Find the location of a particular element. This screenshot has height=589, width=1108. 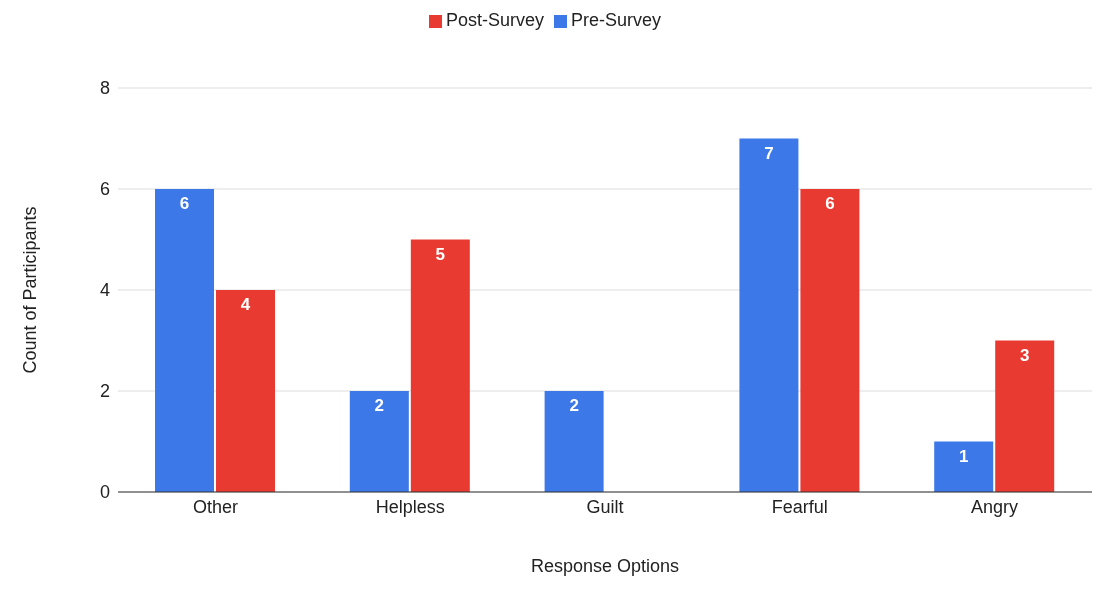

x-tick-label: Angry is located at coordinates (995, 506).